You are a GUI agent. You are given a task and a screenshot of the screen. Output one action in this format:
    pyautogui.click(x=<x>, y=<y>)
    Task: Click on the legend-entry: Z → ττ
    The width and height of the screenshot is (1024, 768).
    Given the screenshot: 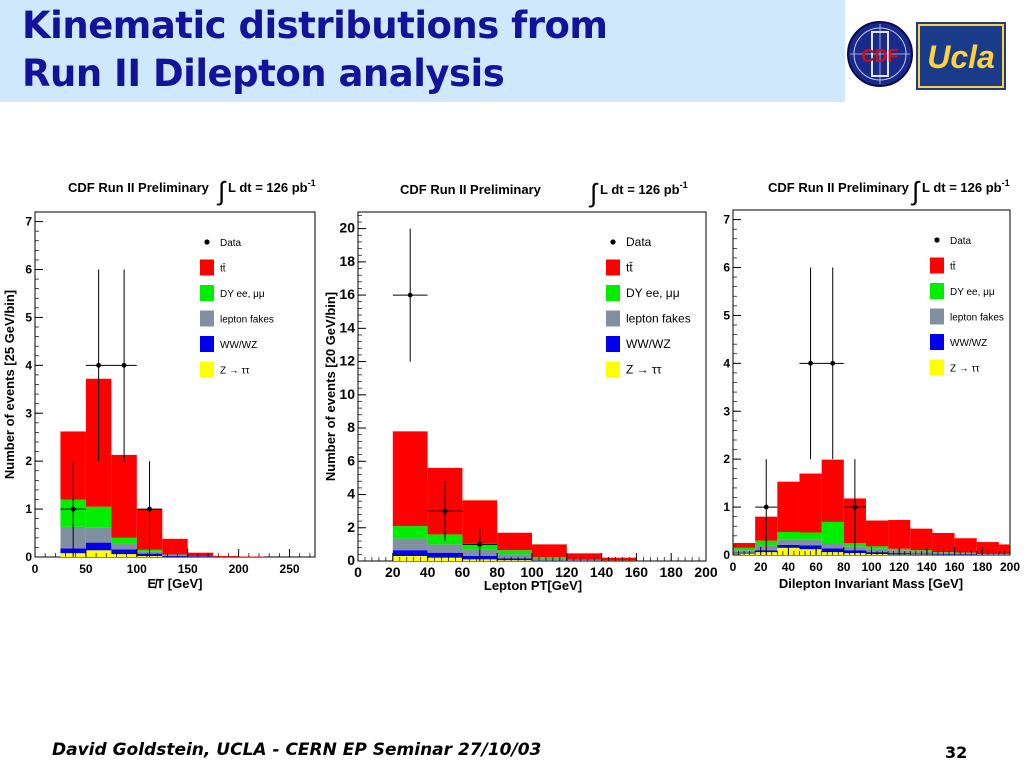 What is the action you would take?
    pyautogui.click(x=955, y=367)
    